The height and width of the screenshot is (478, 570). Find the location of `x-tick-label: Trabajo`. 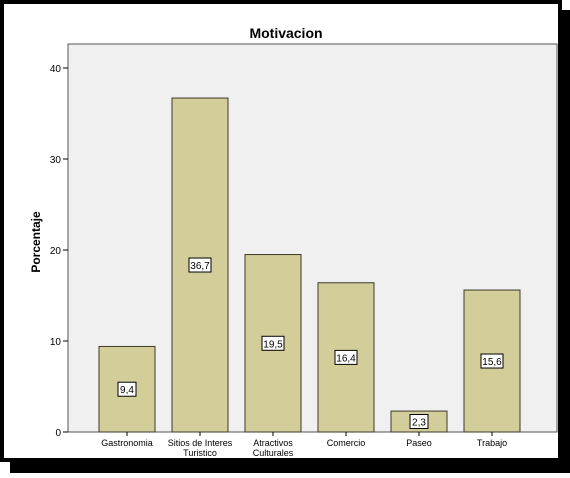

x-tick-label: Trabajo is located at coordinates (492, 443).